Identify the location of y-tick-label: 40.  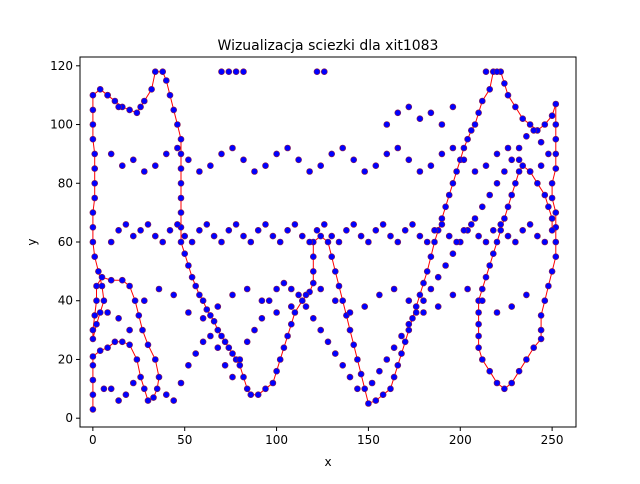
(65, 301).